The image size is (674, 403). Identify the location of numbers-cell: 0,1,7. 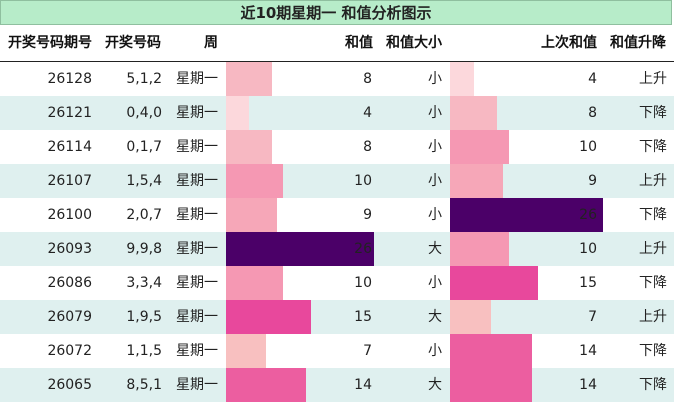
(144, 147).